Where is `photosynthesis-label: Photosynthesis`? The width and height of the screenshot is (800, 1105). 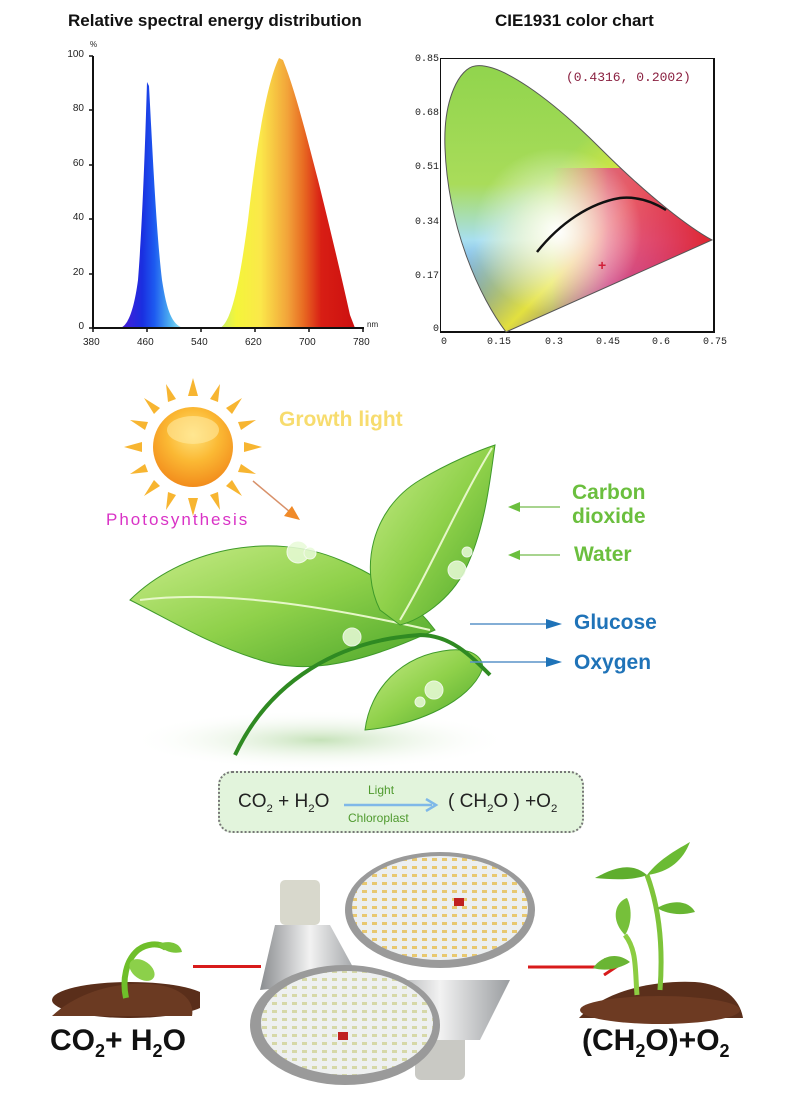 photosynthesis-label: Photosynthesis is located at coordinates (178, 519).